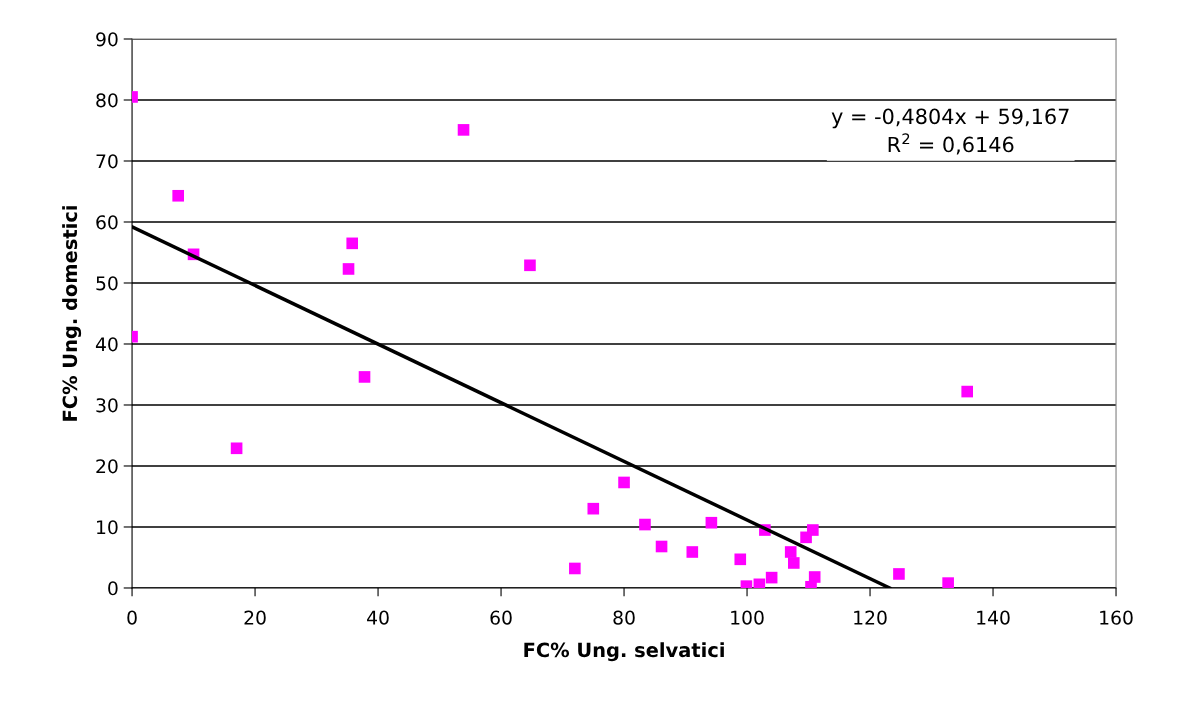 The image size is (1194, 704). I want to click on y-tick-label: 20, so click(107, 466).